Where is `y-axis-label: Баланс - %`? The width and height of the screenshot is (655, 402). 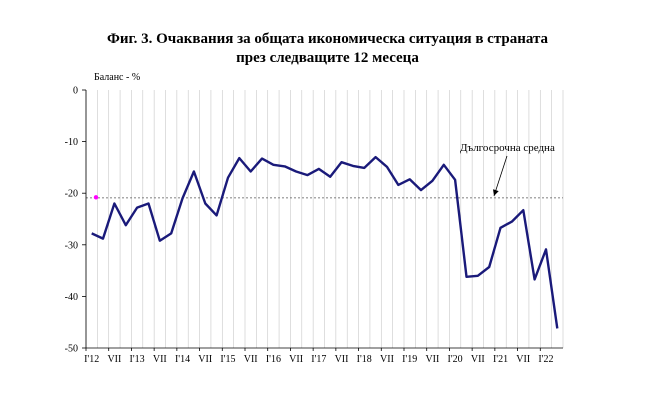 y-axis-label: Баланс - % is located at coordinates (117, 77).